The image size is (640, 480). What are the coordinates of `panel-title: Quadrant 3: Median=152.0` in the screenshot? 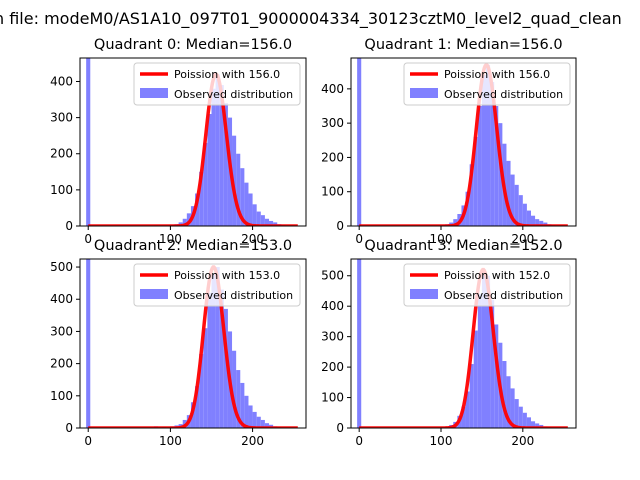 It's located at (463, 246).